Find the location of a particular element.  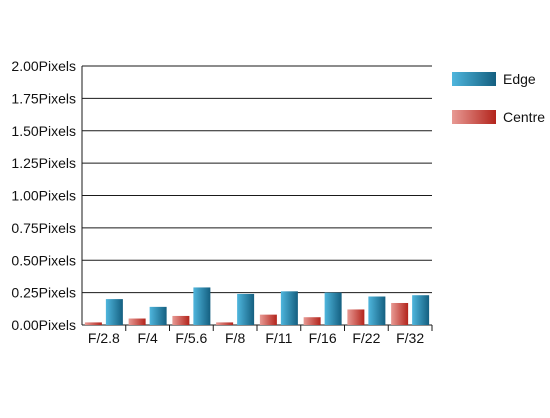

legend-label-centre: Centre is located at coordinates (524, 117).